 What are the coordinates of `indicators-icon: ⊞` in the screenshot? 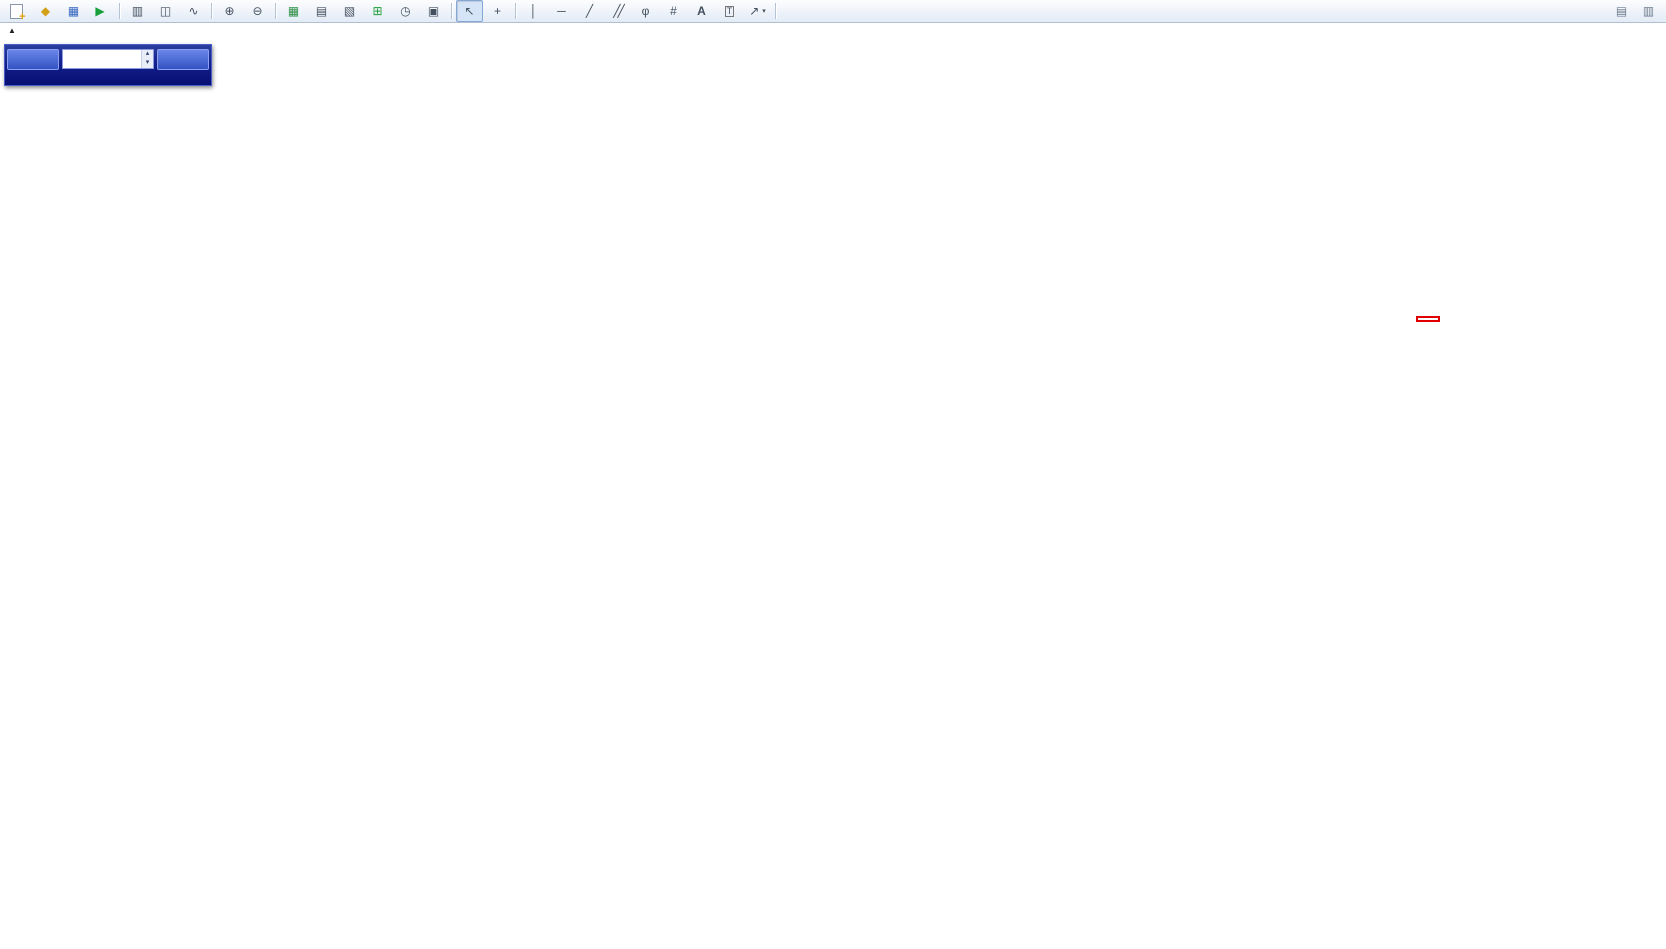 It's located at (377, 11).